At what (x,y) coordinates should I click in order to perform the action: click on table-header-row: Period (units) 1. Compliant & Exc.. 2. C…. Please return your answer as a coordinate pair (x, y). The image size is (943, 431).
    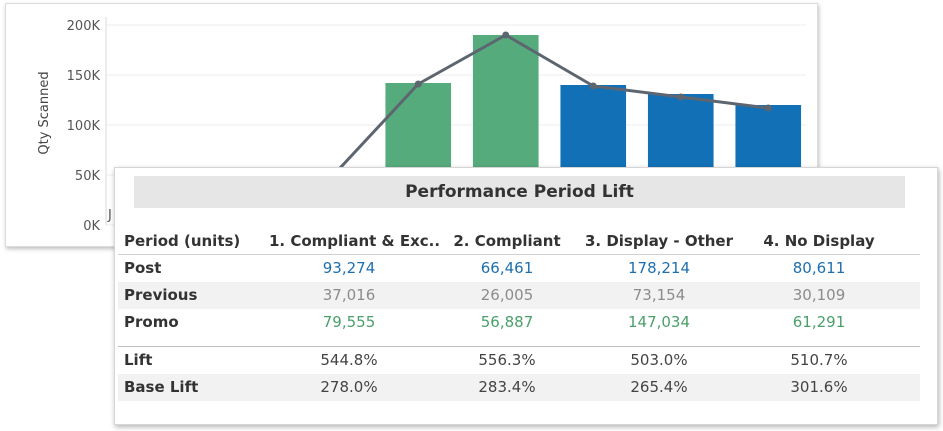
    Looking at the image, I should click on (519, 241).